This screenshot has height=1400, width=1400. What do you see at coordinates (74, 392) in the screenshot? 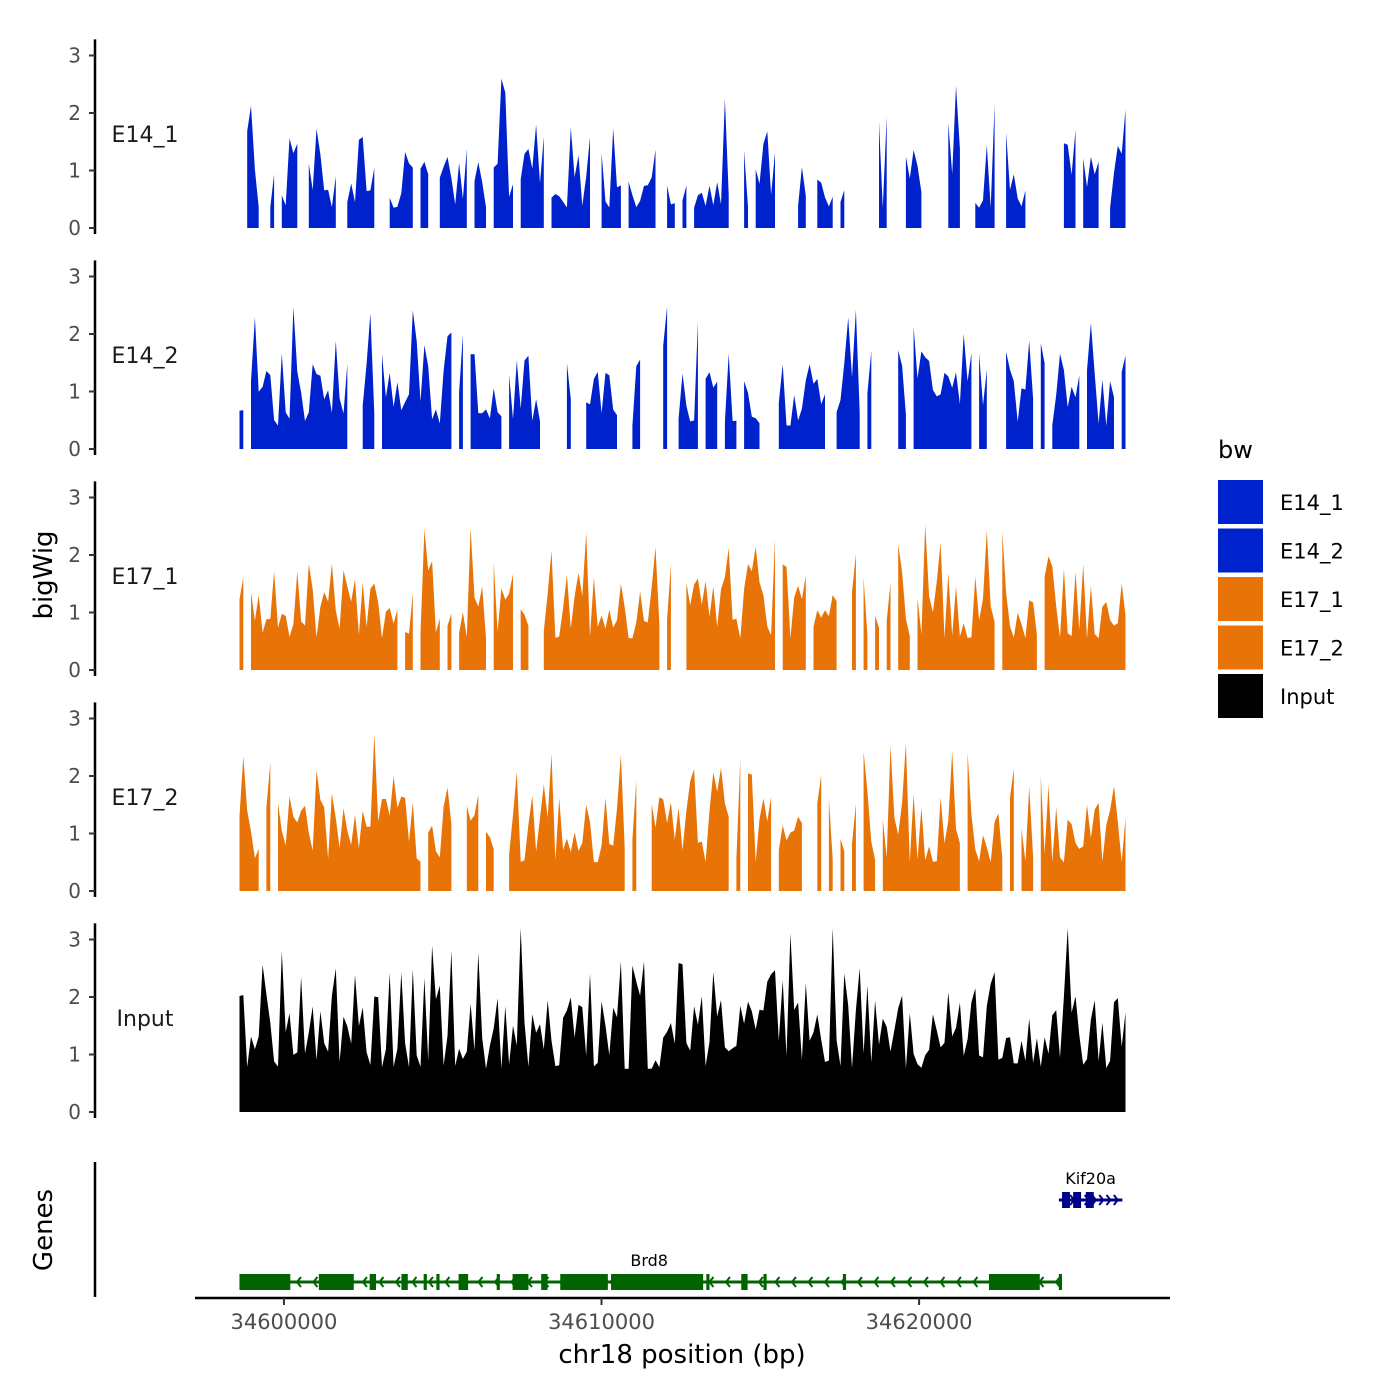
I see `y-tick-label: 1` at bounding box center [74, 392].